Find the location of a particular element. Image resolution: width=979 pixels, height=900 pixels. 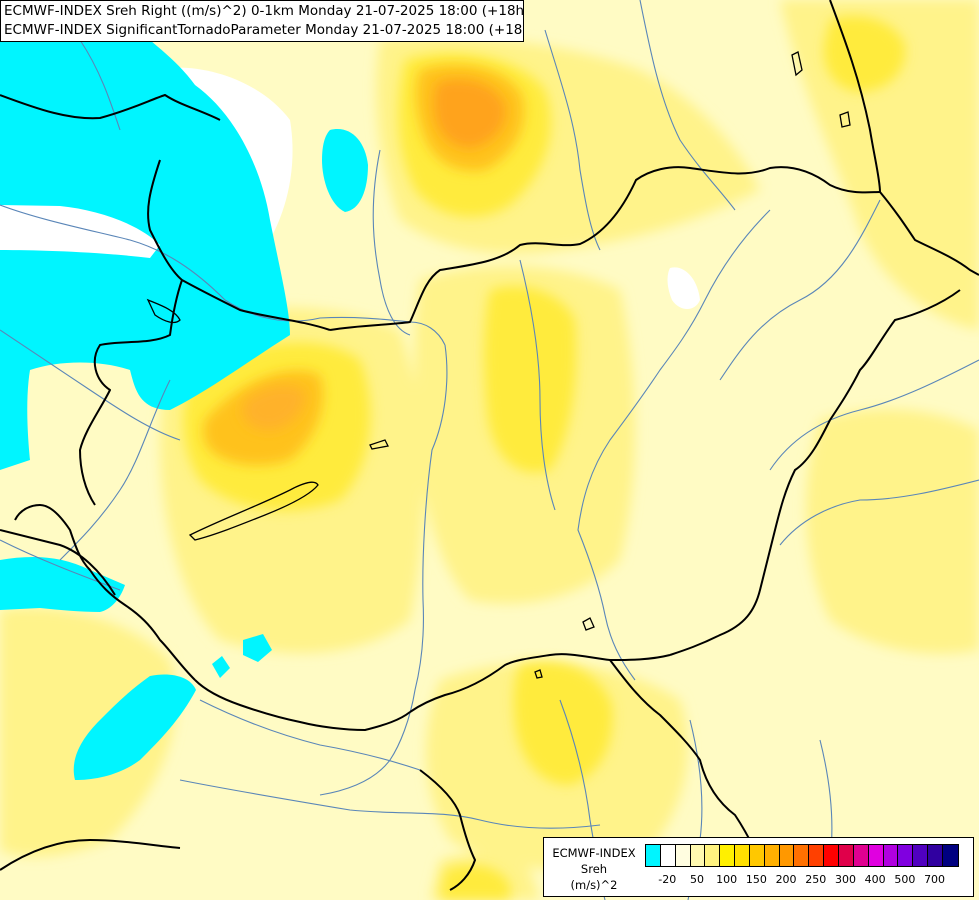

legend-title-line-1: ECMWF-INDEX is located at coordinates (594, 853).